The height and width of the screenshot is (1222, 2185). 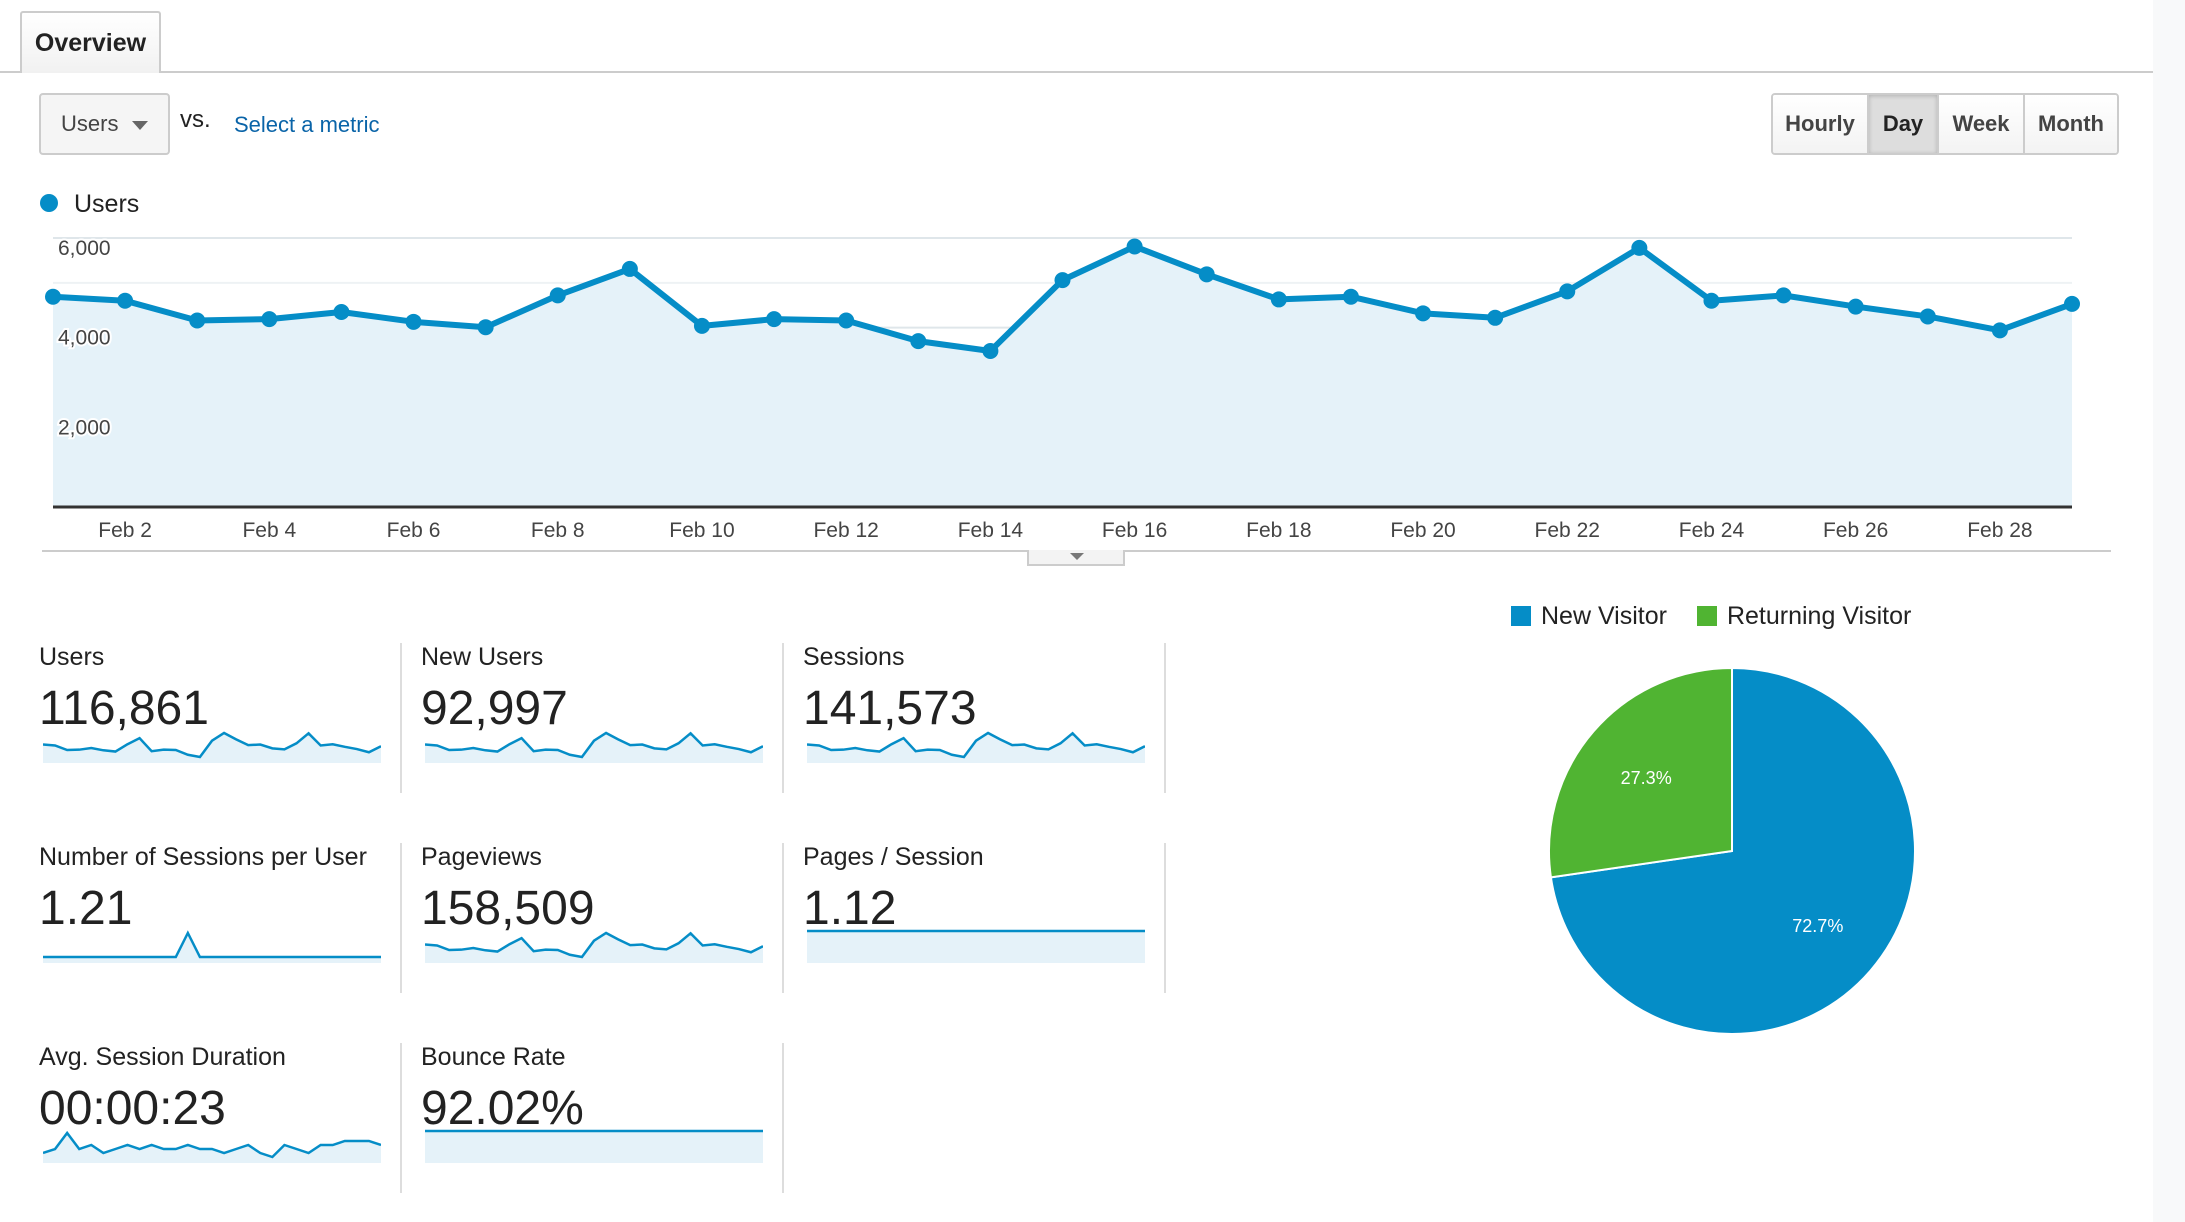 What do you see at coordinates (1855, 530) in the screenshot?
I see `x-tick-label: Feb 26` at bounding box center [1855, 530].